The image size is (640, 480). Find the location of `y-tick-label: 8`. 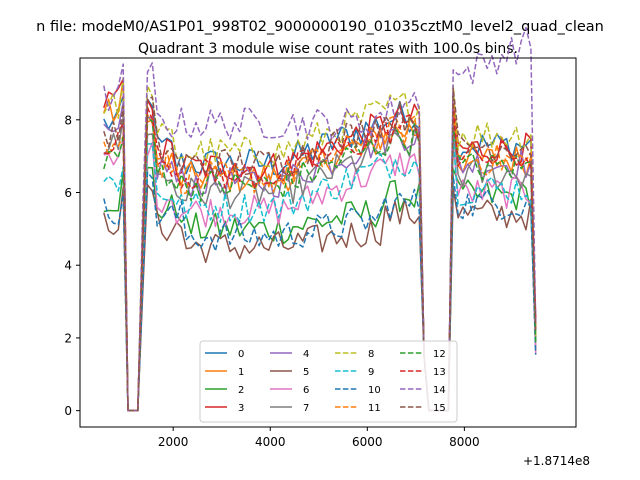

y-tick-label: 8 is located at coordinates (68, 120).